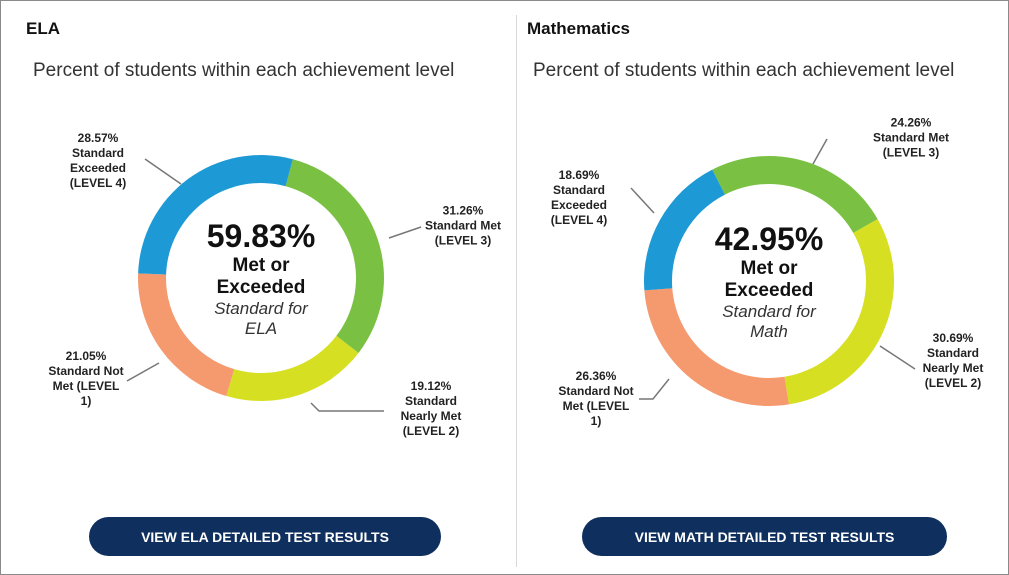 This screenshot has width=1009, height=575. I want to click on segment-value: 30.69%, so click(953, 338).